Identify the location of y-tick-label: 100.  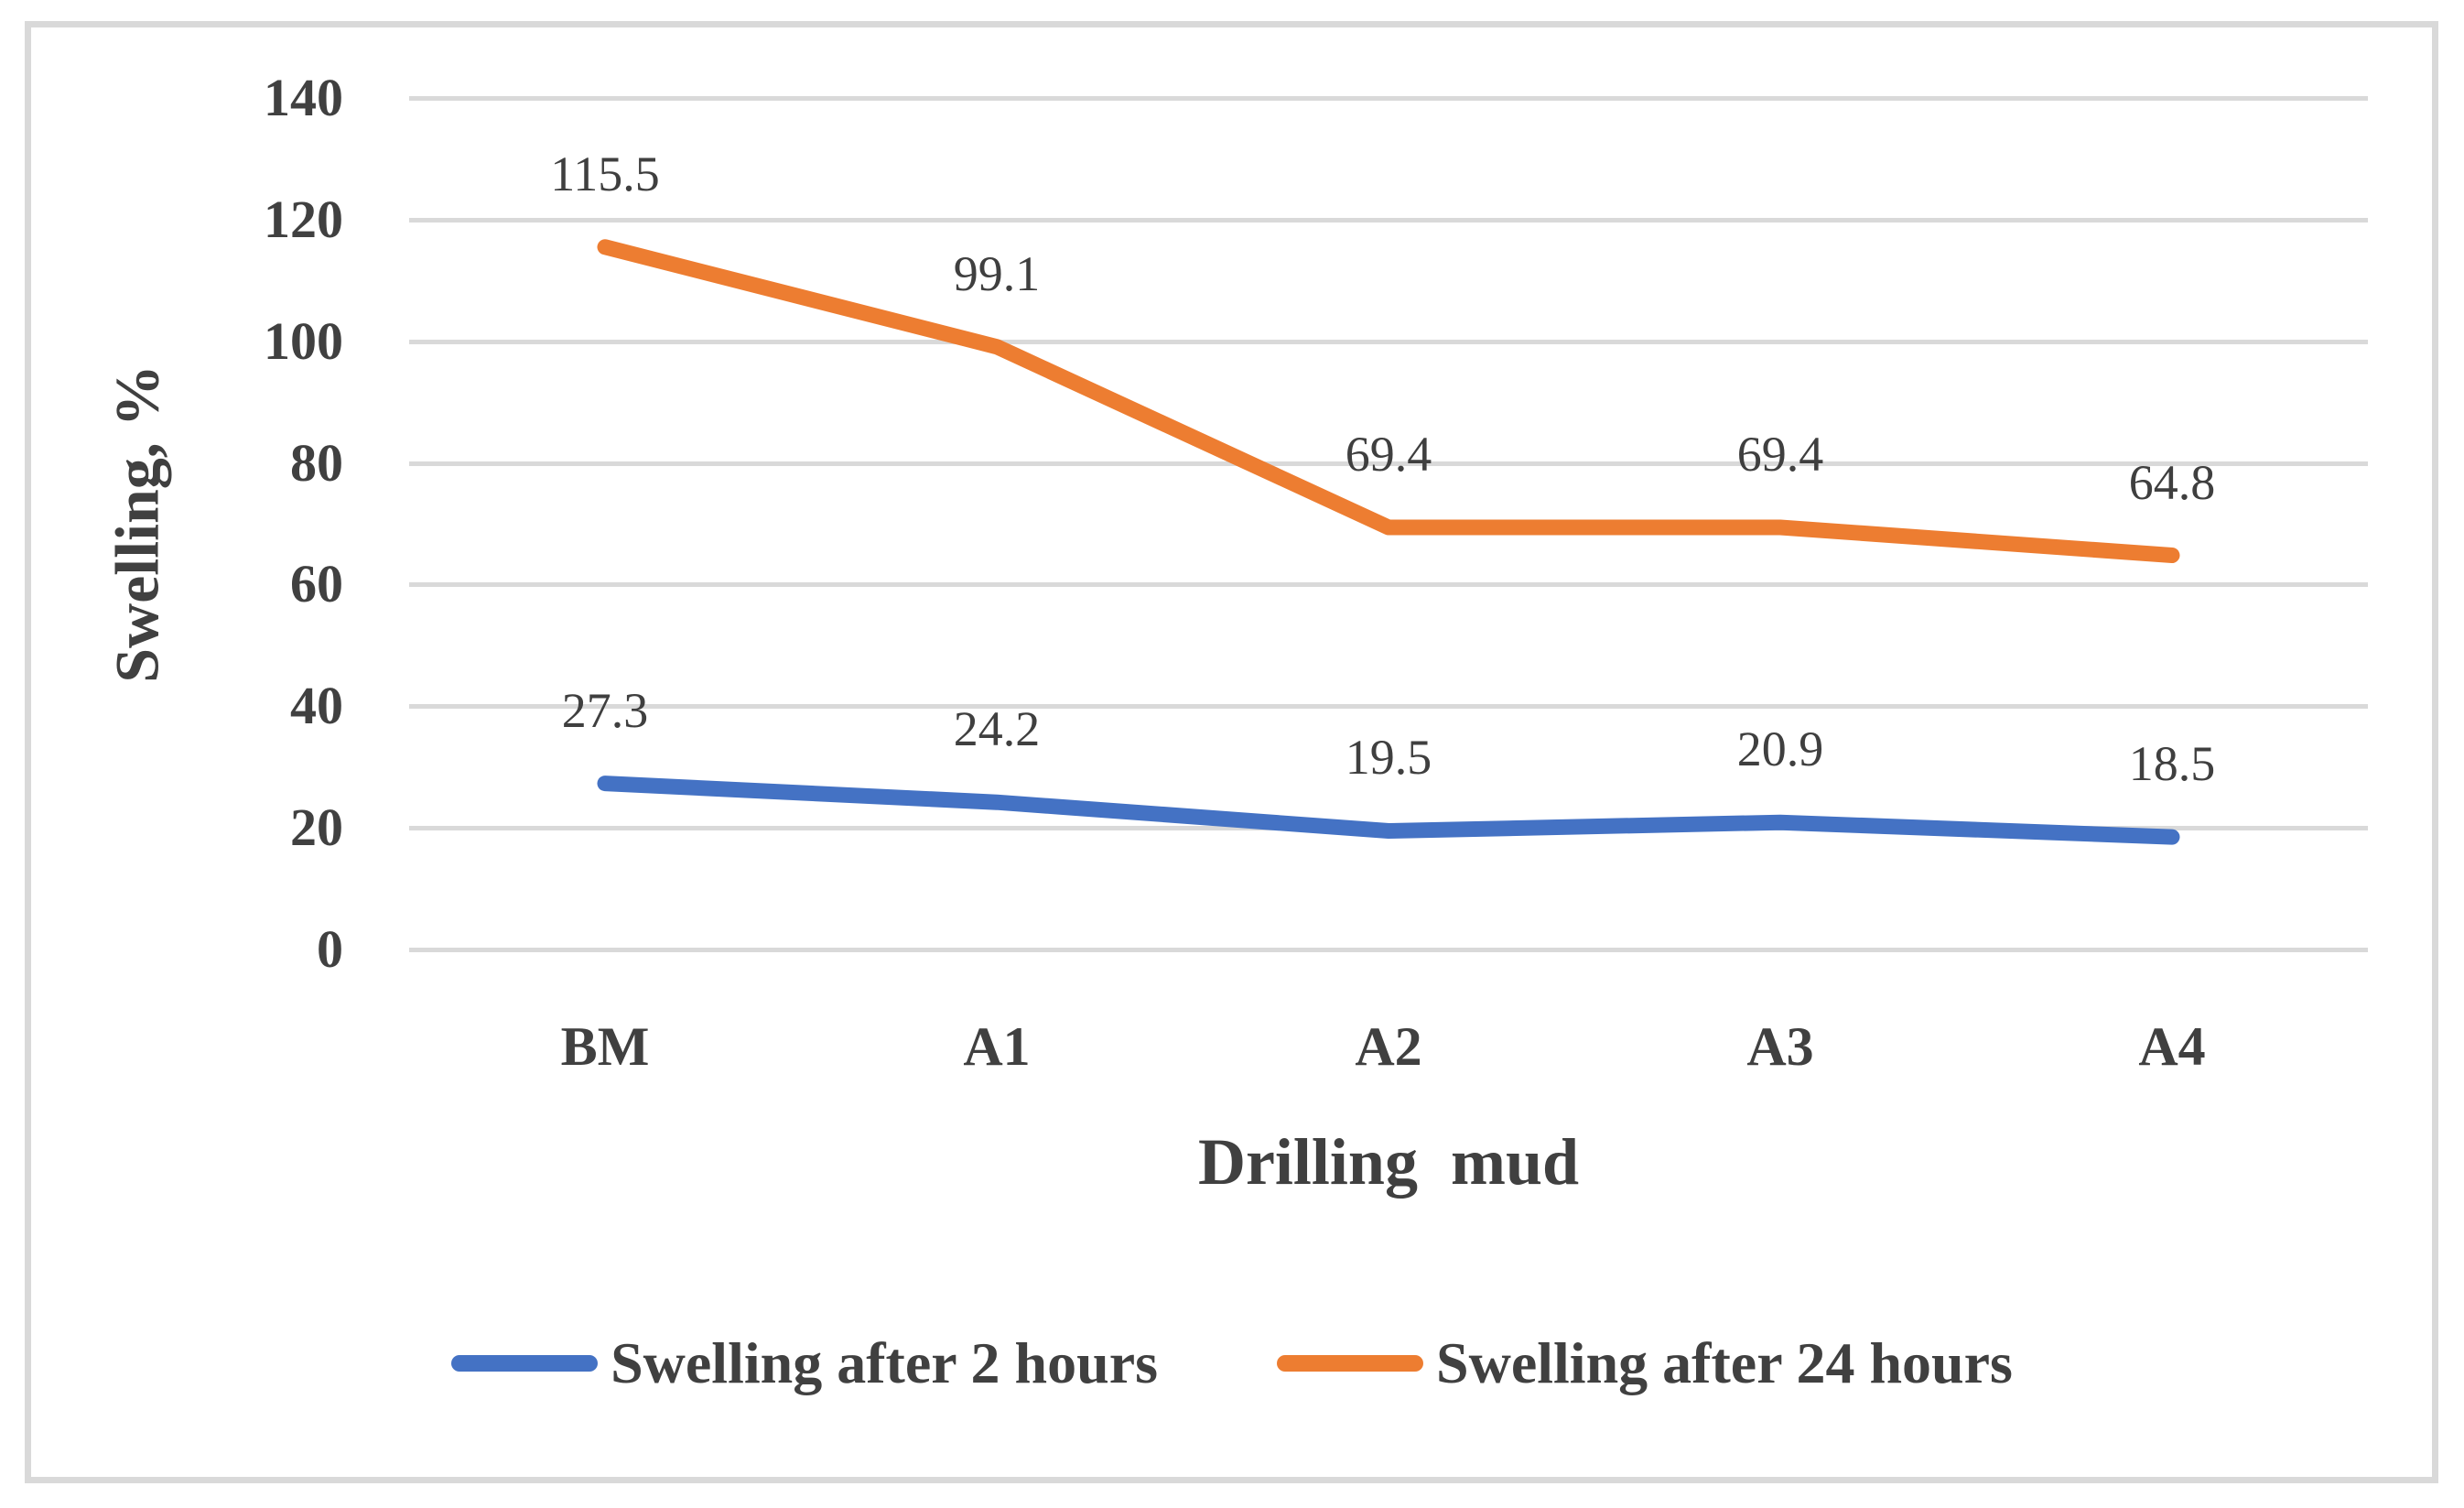
(303, 340).